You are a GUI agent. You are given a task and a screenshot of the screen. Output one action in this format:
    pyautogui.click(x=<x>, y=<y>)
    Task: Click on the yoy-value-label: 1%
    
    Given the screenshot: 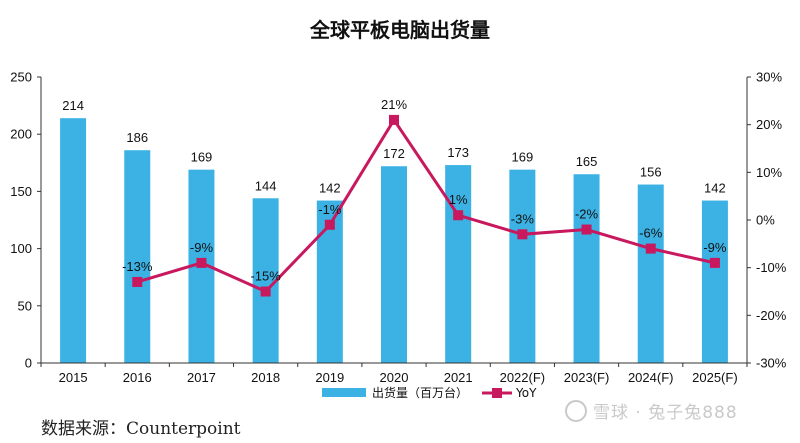 What is the action you would take?
    pyautogui.click(x=458, y=199)
    